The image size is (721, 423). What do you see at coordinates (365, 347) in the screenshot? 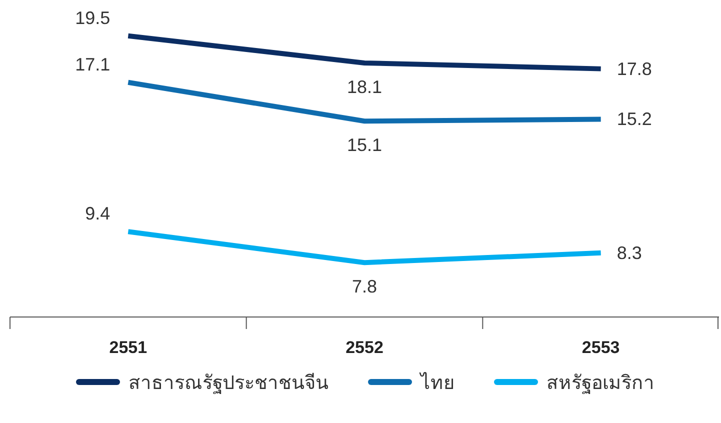
I see `x-tick-label: 2552` at bounding box center [365, 347].